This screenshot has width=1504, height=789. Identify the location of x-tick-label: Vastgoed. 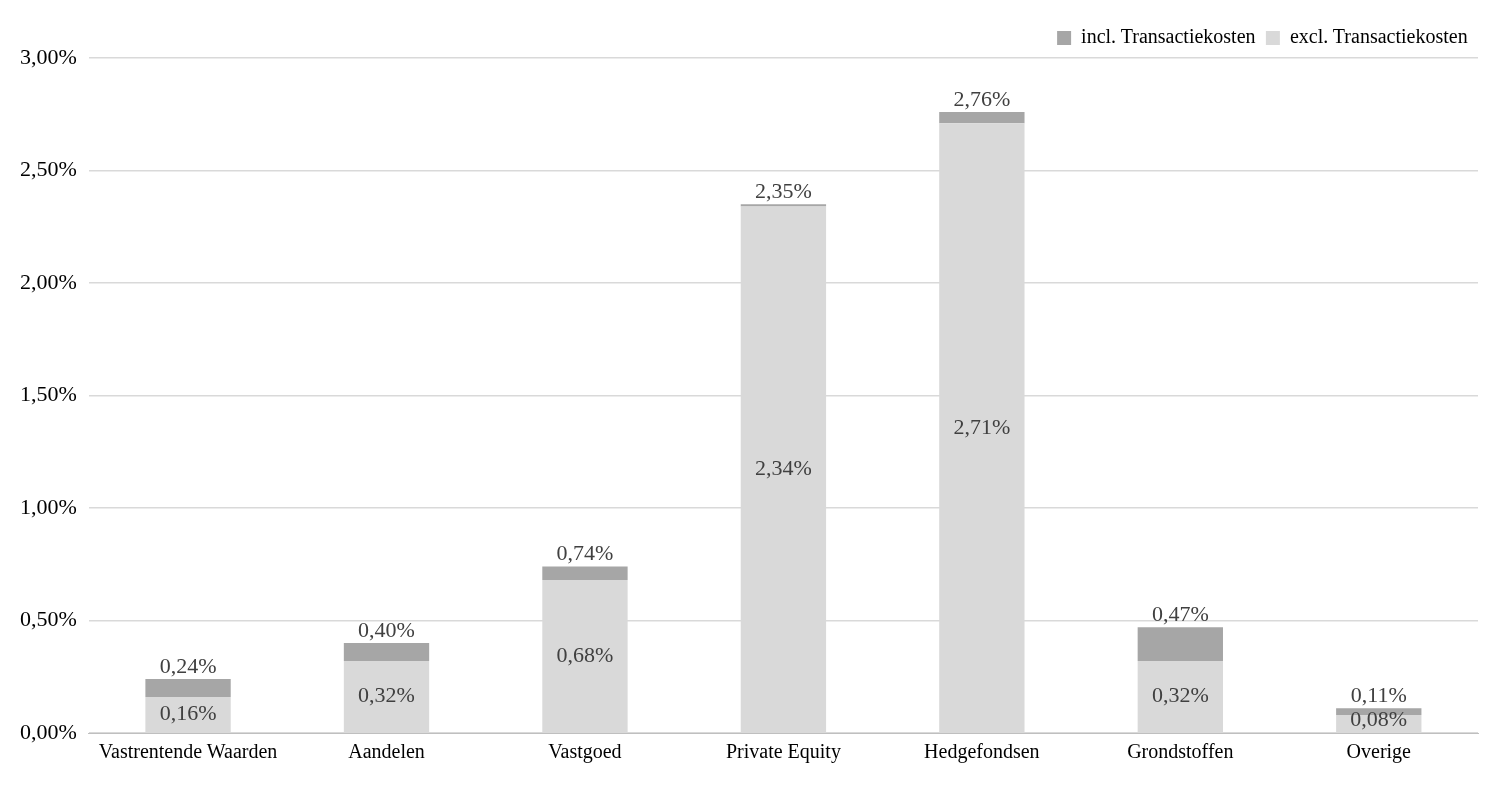
(585, 752).